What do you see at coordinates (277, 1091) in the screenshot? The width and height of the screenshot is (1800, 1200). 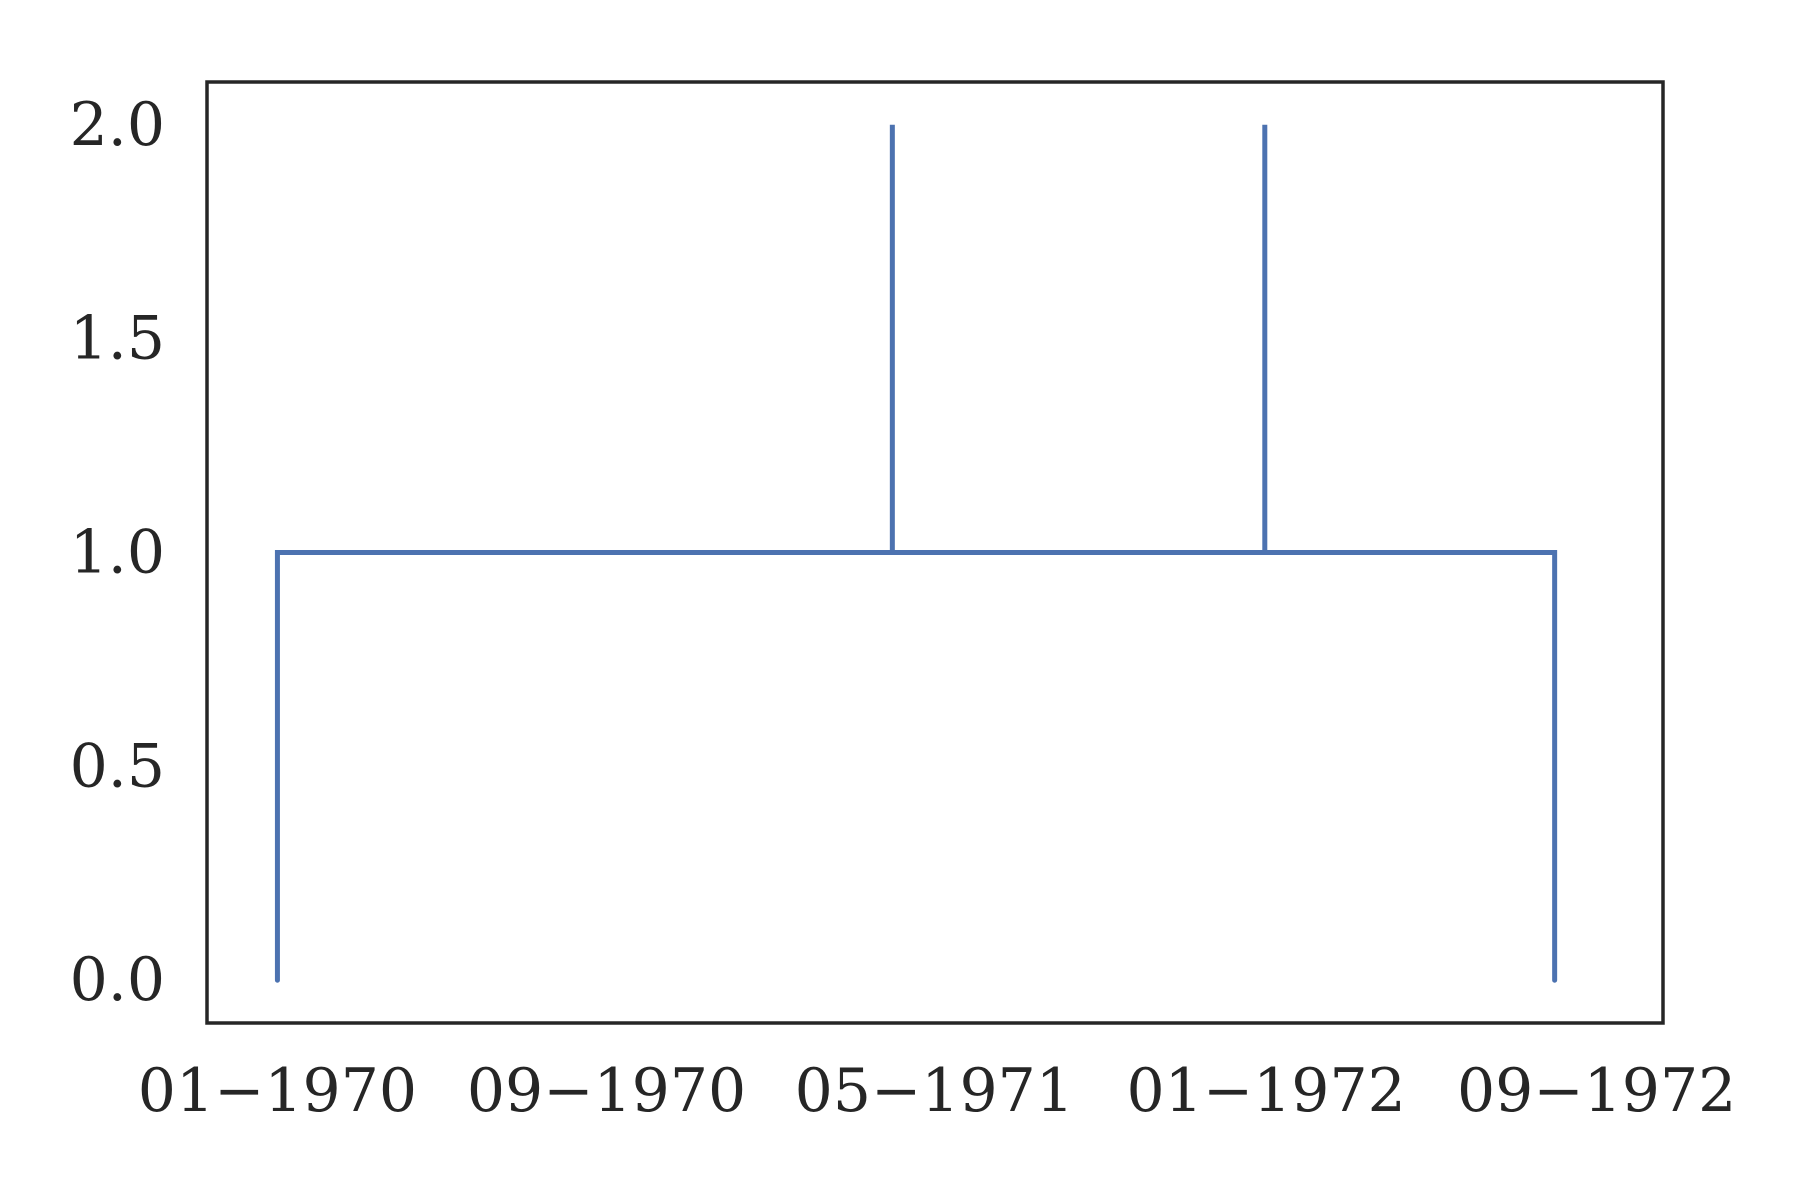 I see `x-tick-label: 01−1970` at bounding box center [277, 1091].